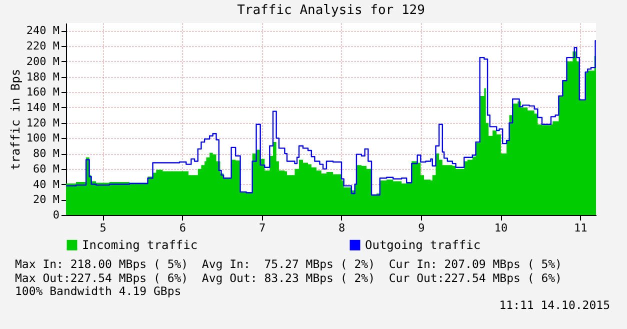  What do you see at coordinates (182, 228) in the screenshot?
I see `x-tick-label: 6` at bounding box center [182, 228].